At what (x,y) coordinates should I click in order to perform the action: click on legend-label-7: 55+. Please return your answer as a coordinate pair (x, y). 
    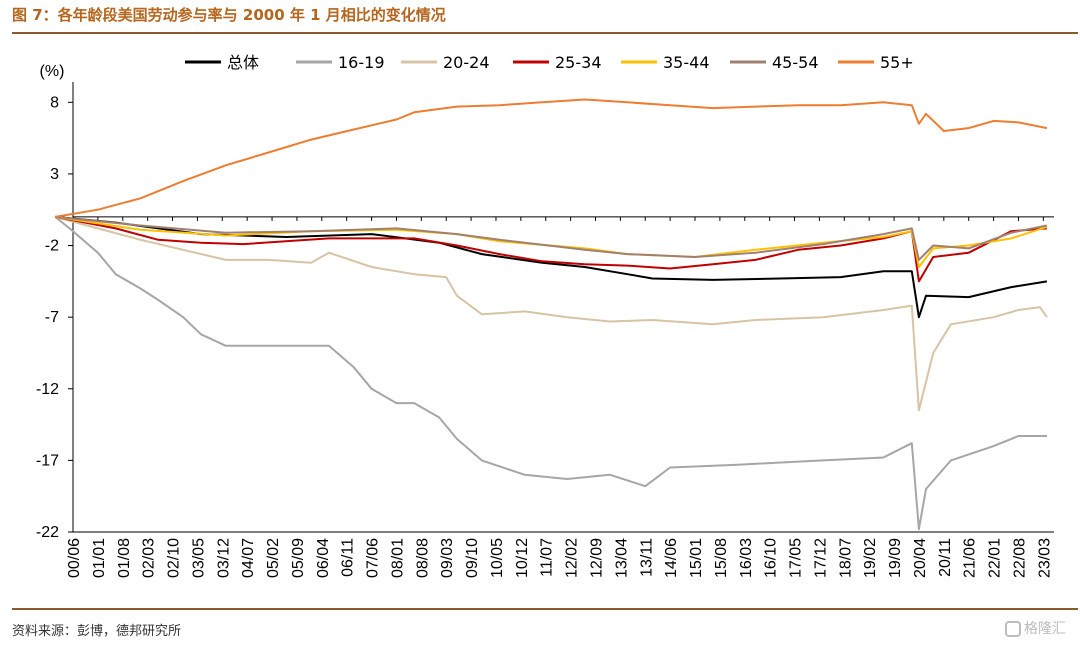
    Looking at the image, I should click on (897, 62).